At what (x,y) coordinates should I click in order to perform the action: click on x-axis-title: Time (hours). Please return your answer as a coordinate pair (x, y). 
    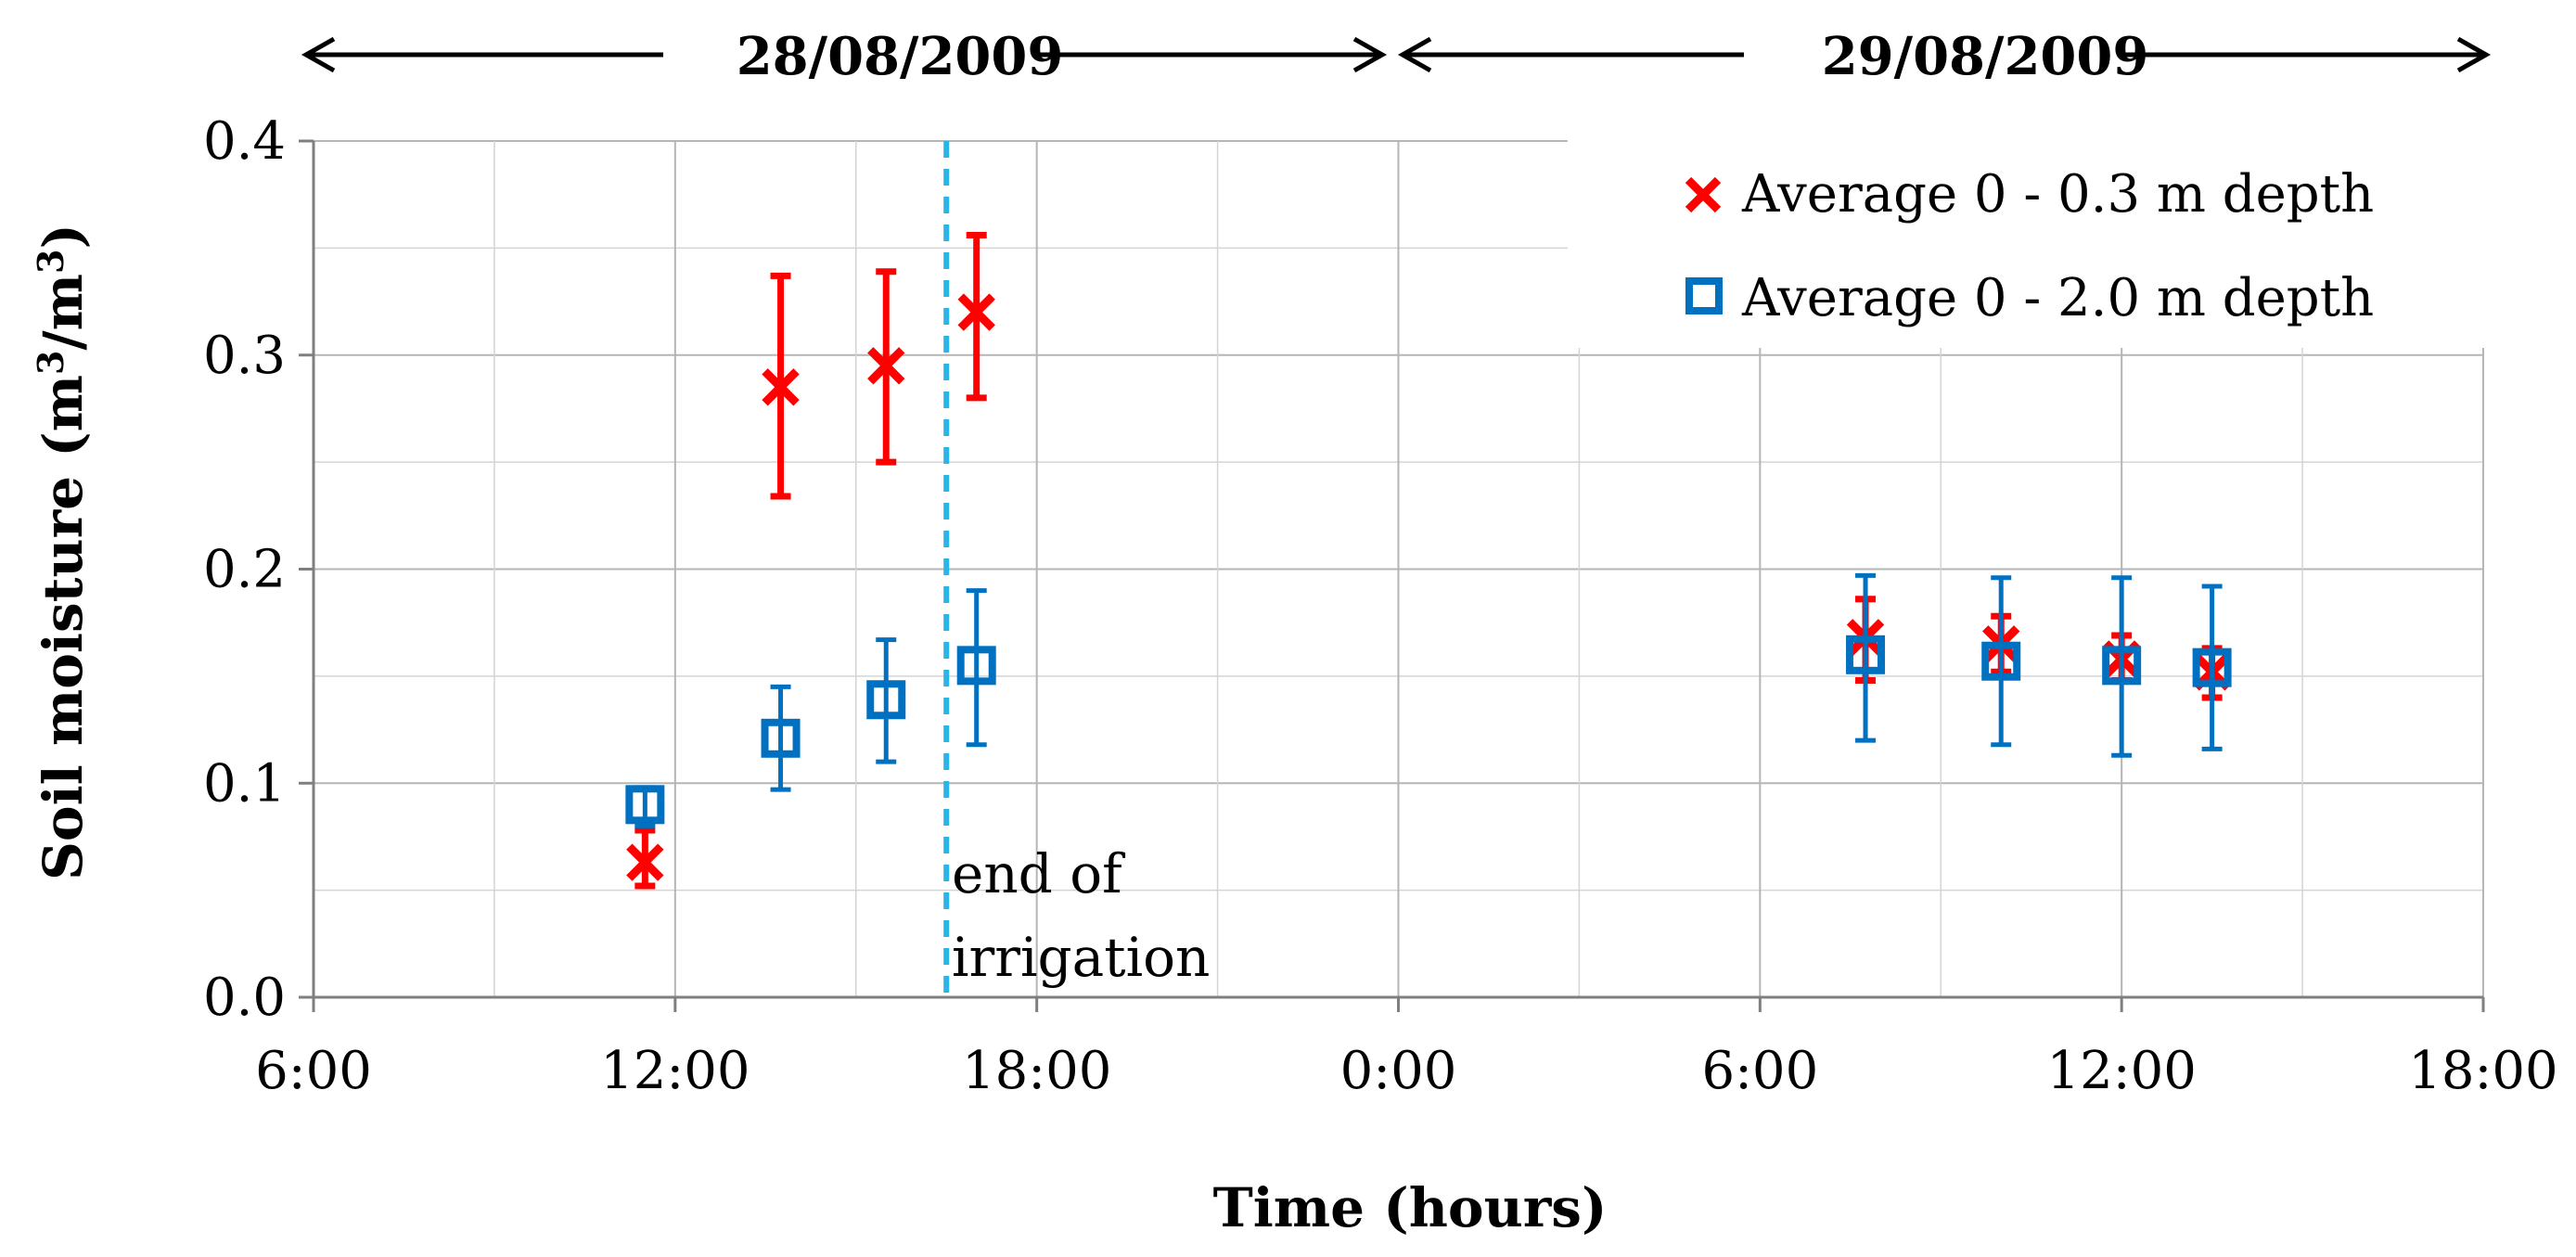
    Looking at the image, I should click on (1410, 1207).